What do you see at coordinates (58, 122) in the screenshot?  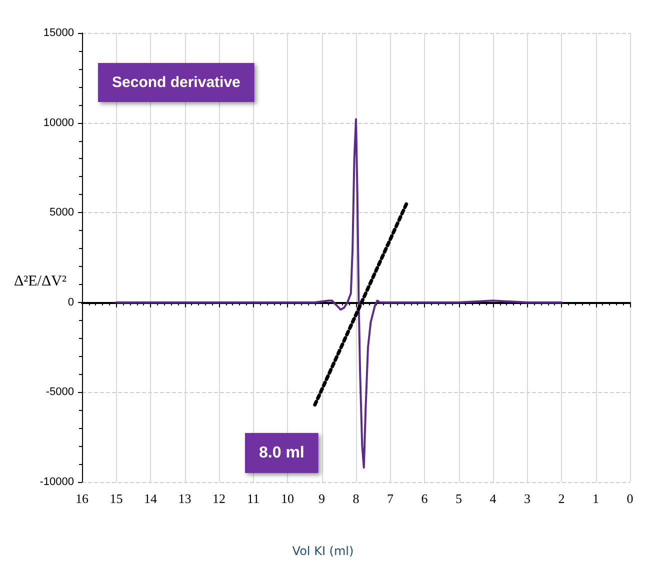 I see `y-tick-label: 10000` at bounding box center [58, 122].